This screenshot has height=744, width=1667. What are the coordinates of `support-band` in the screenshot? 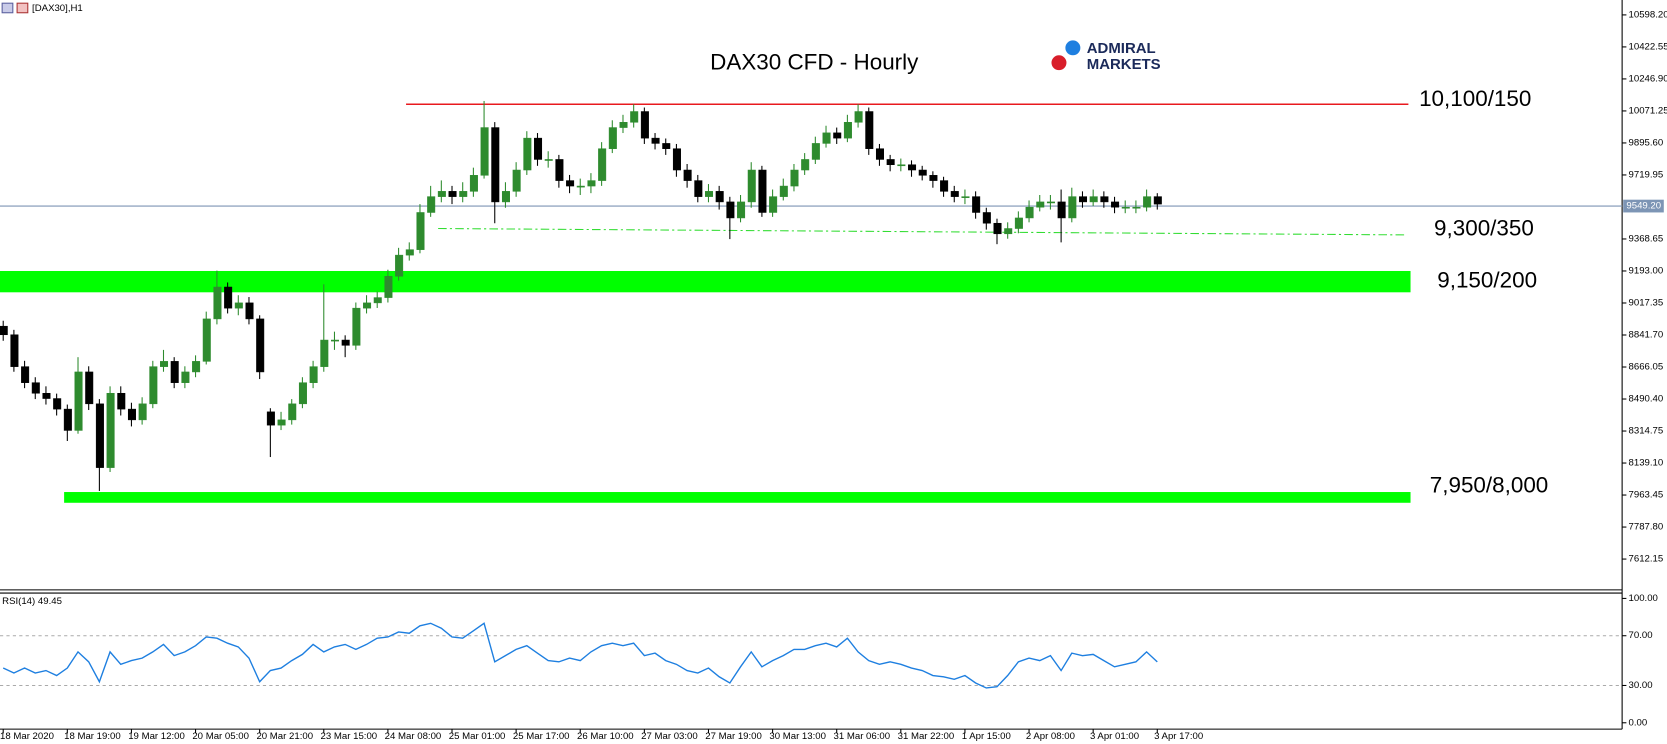 It's located at (737, 497).